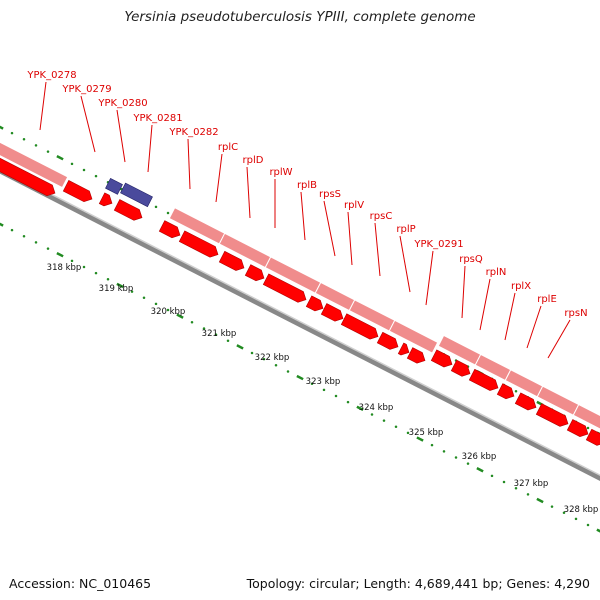 Image resolution: width=600 pixels, height=600 pixels. What do you see at coordinates (193, 132) in the screenshot?
I see `gene-label-ypk-0282: YPK_0282` at bounding box center [193, 132].